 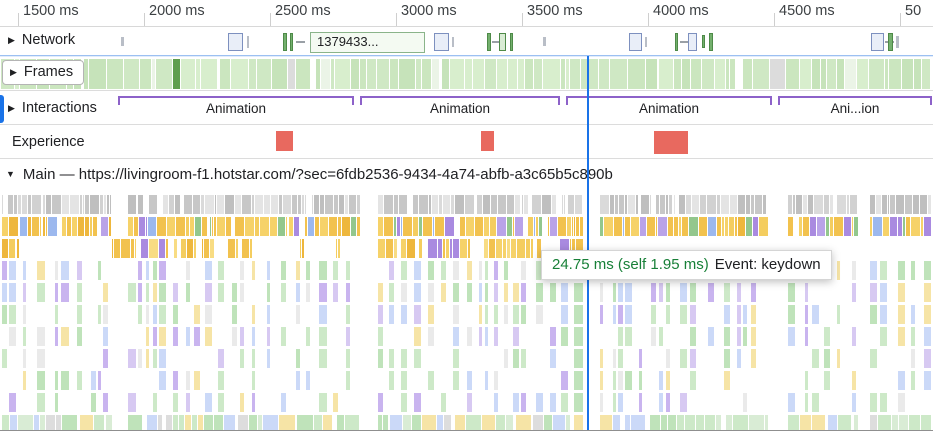 I want to click on layout-shift-marker, so click(x=284, y=141).